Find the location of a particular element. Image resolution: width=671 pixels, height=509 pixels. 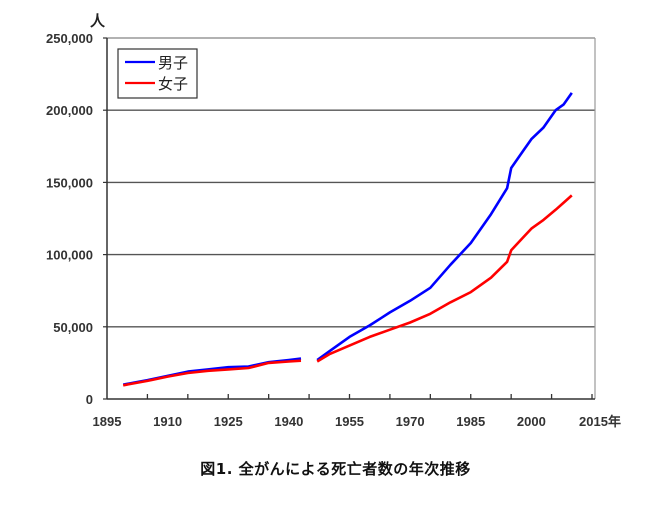

x-tick-label: 1955 is located at coordinates (349, 421).